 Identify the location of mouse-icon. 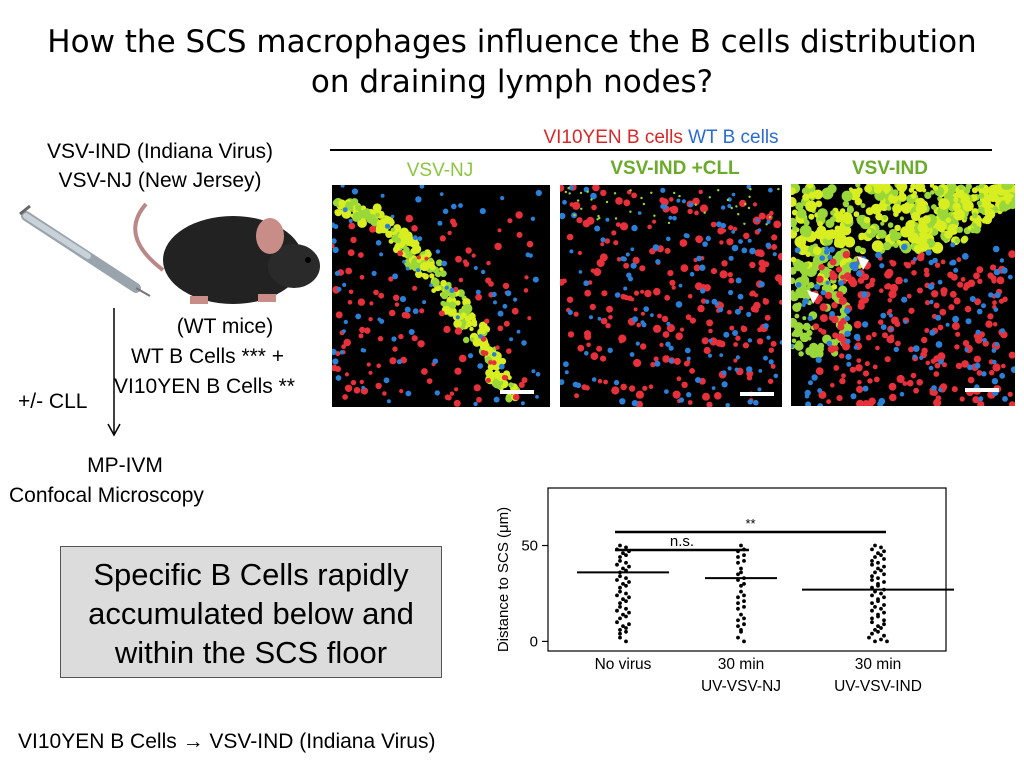
(226, 253).